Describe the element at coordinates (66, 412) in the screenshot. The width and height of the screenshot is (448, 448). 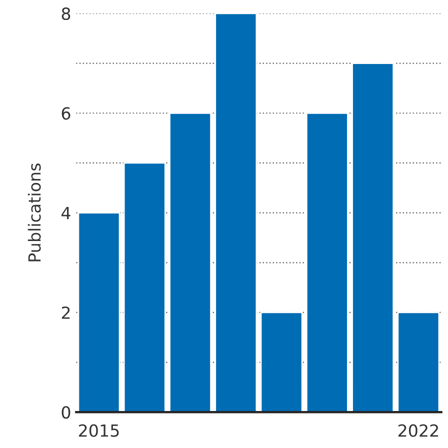
I see `y-tick-label: 0` at that location.